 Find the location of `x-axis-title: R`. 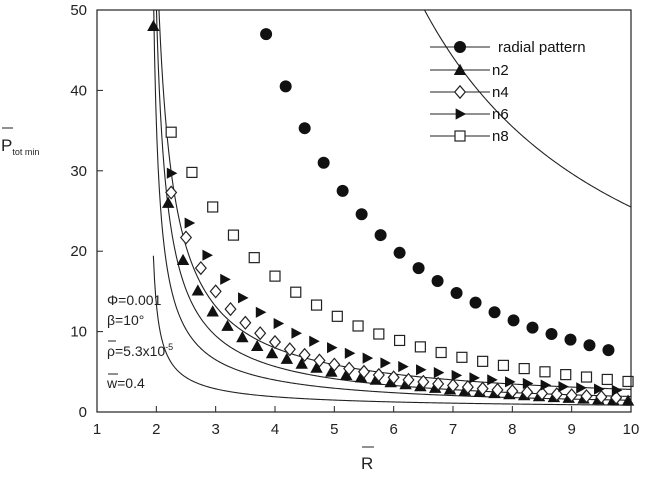

x-axis-title: R is located at coordinates (367, 463).